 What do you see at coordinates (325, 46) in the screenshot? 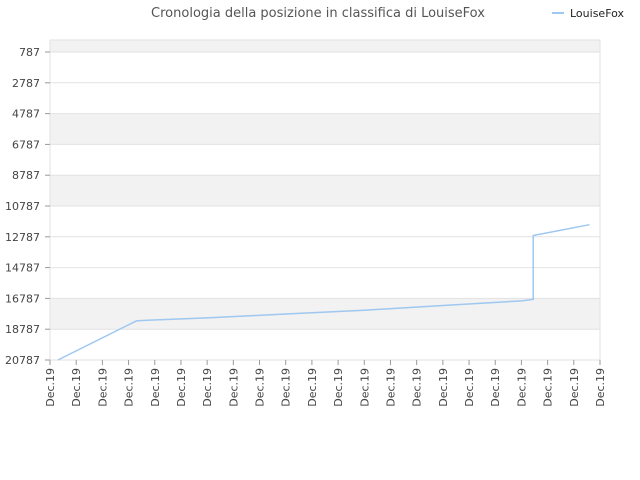
I see `band-top` at bounding box center [325, 46].